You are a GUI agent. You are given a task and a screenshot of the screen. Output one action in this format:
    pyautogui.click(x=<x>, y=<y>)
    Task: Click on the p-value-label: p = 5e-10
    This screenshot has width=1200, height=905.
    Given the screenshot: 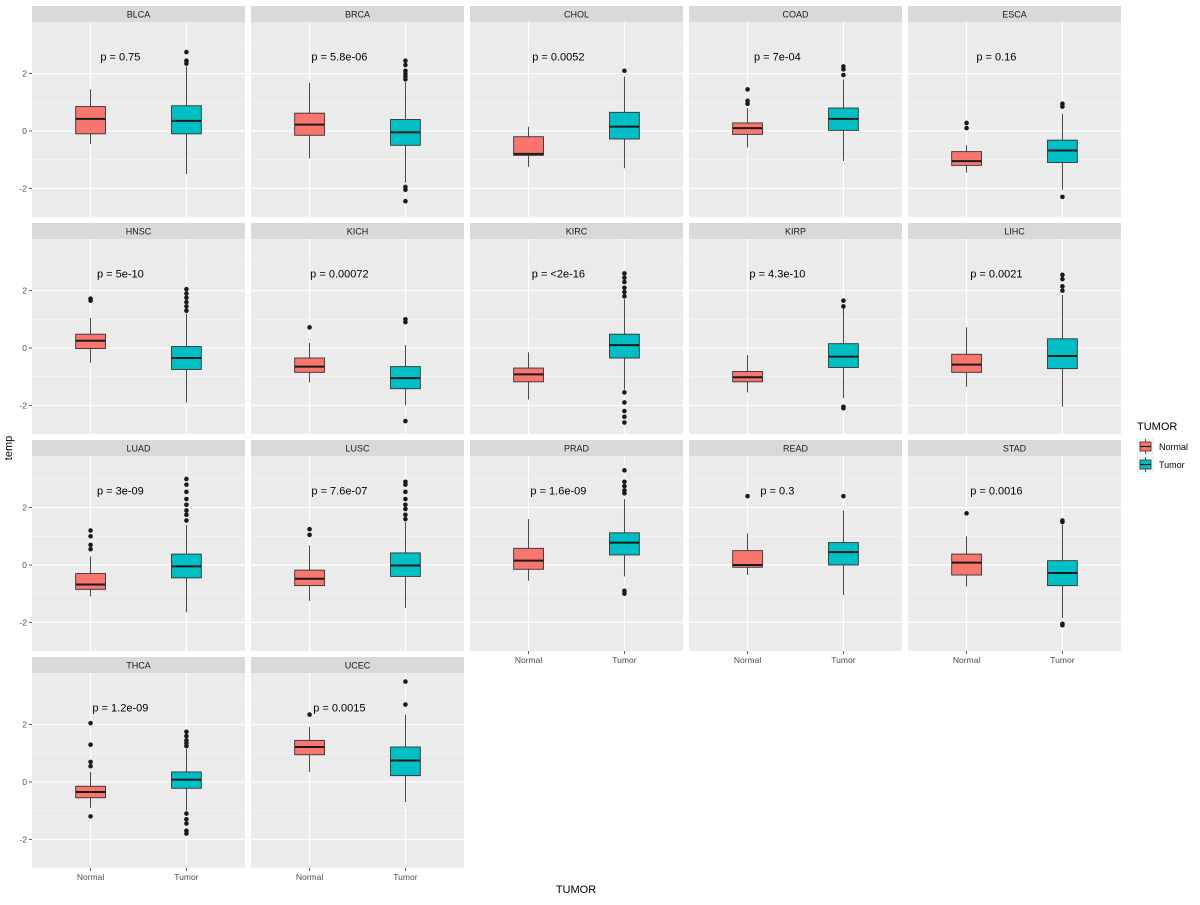 What is the action you would take?
    pyautogui.click(x=120, y=274)
    